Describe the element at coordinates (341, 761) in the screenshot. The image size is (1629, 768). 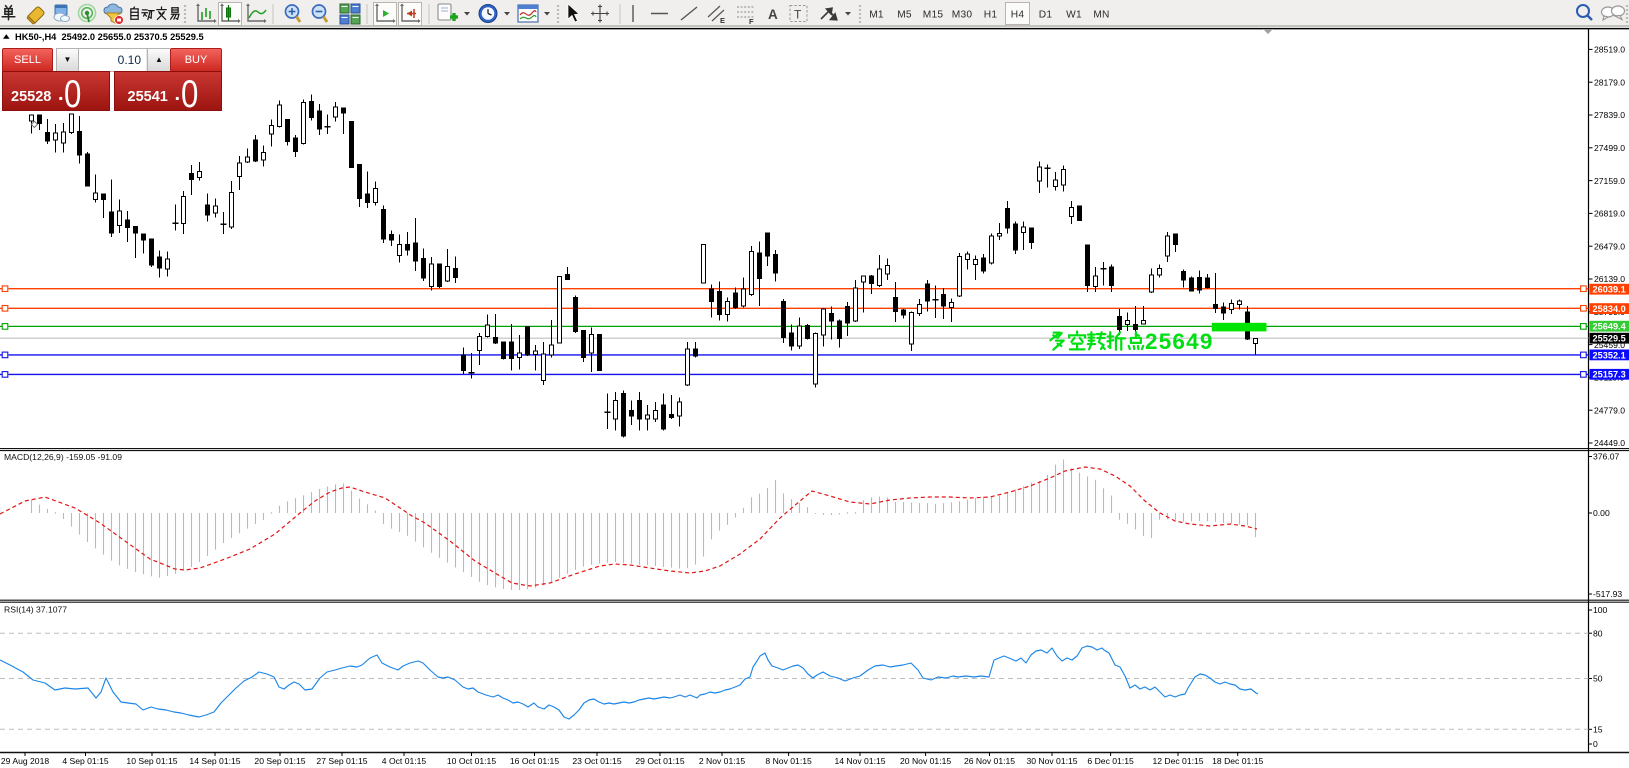
I see `svg-text: 27 Sep 01:15` at that location.